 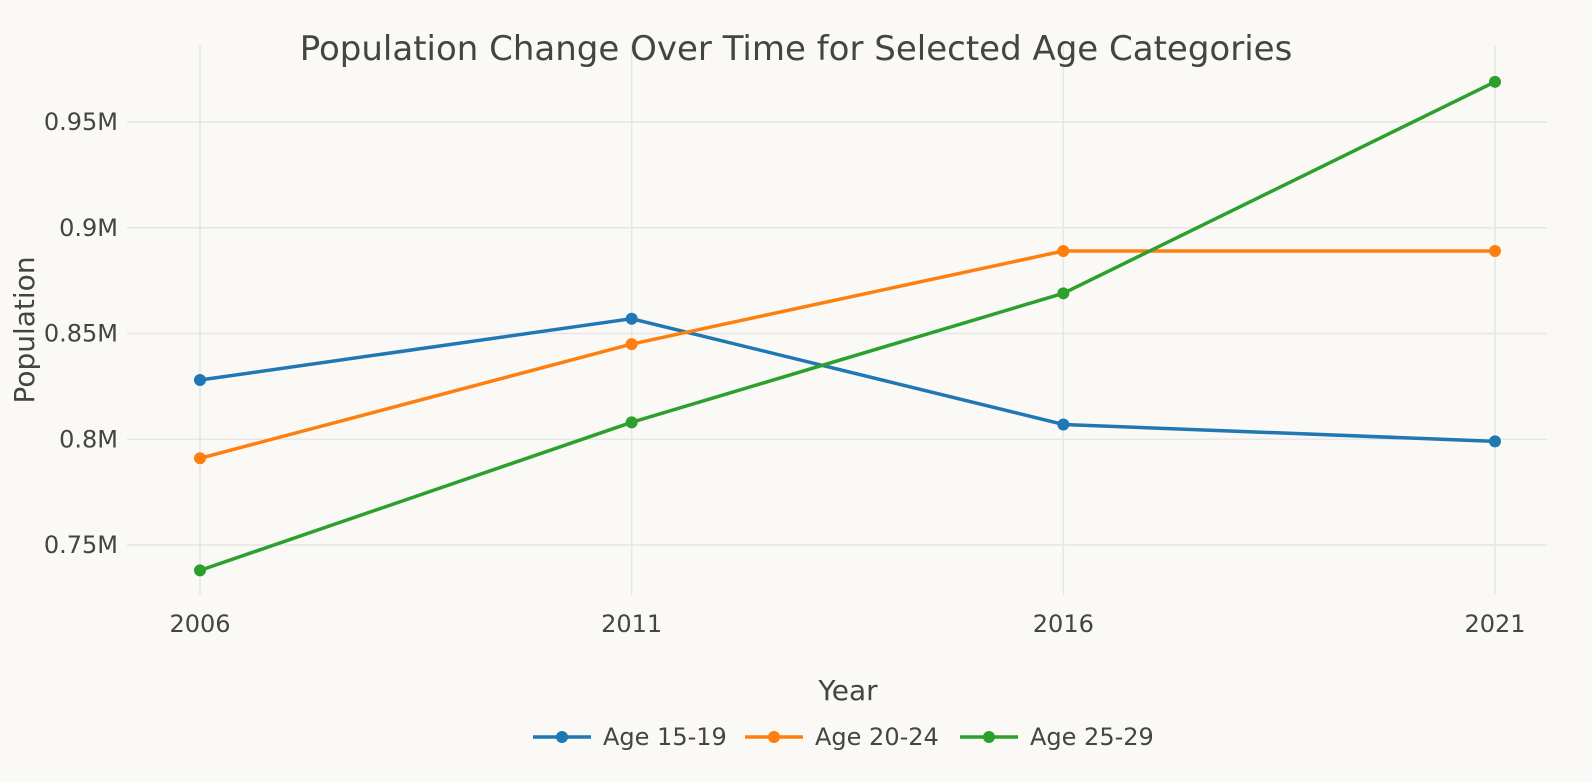 I want to click on legend-label: Age 15-19, so click(x=665, y=737).